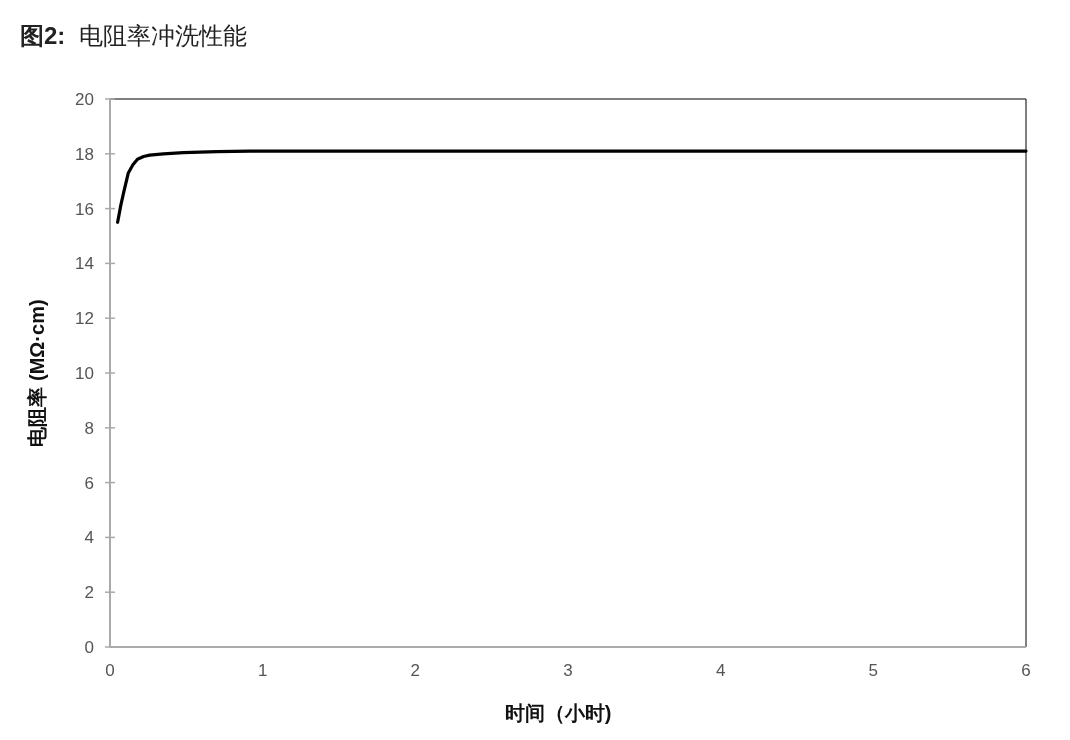 This screenshot has height=740, width=1070. What do you see at coordinates (84, 209) in the screenshot?
I see `y-tick-label: 16` at bounding box center [84, 209].